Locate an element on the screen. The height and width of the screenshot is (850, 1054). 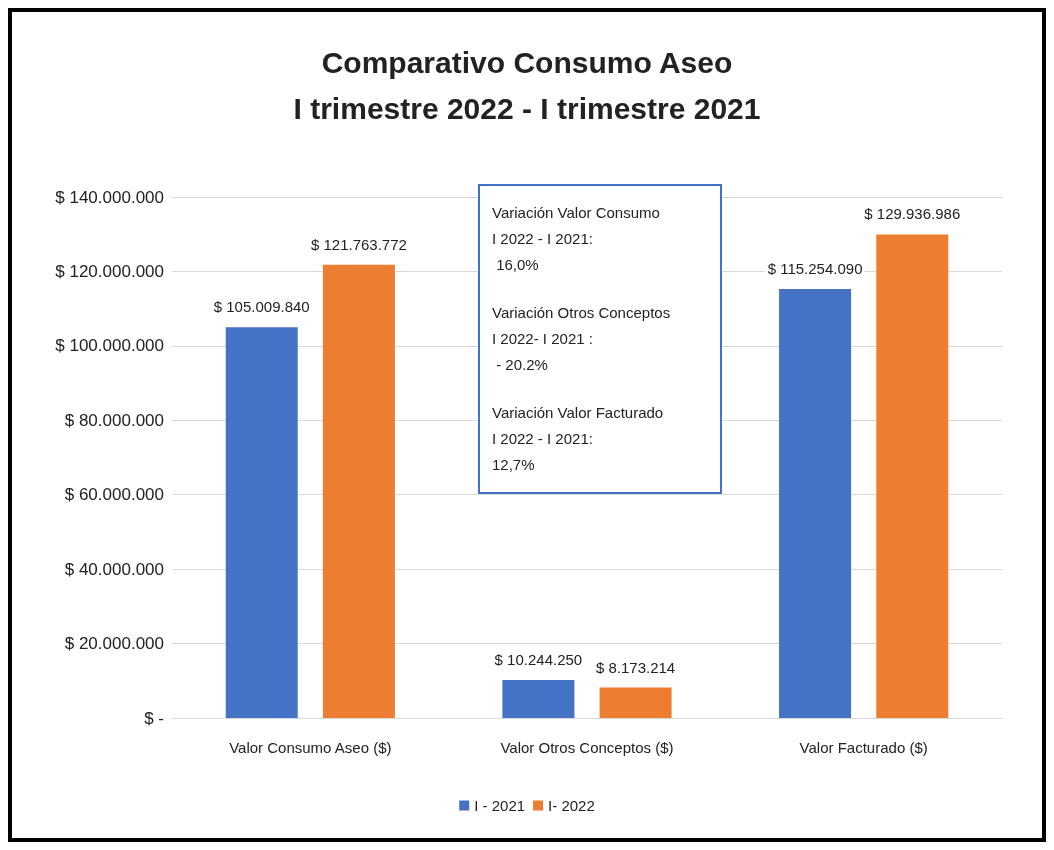
y-tick-label: $ 20.000.000 is located at coordinates (114, 644).